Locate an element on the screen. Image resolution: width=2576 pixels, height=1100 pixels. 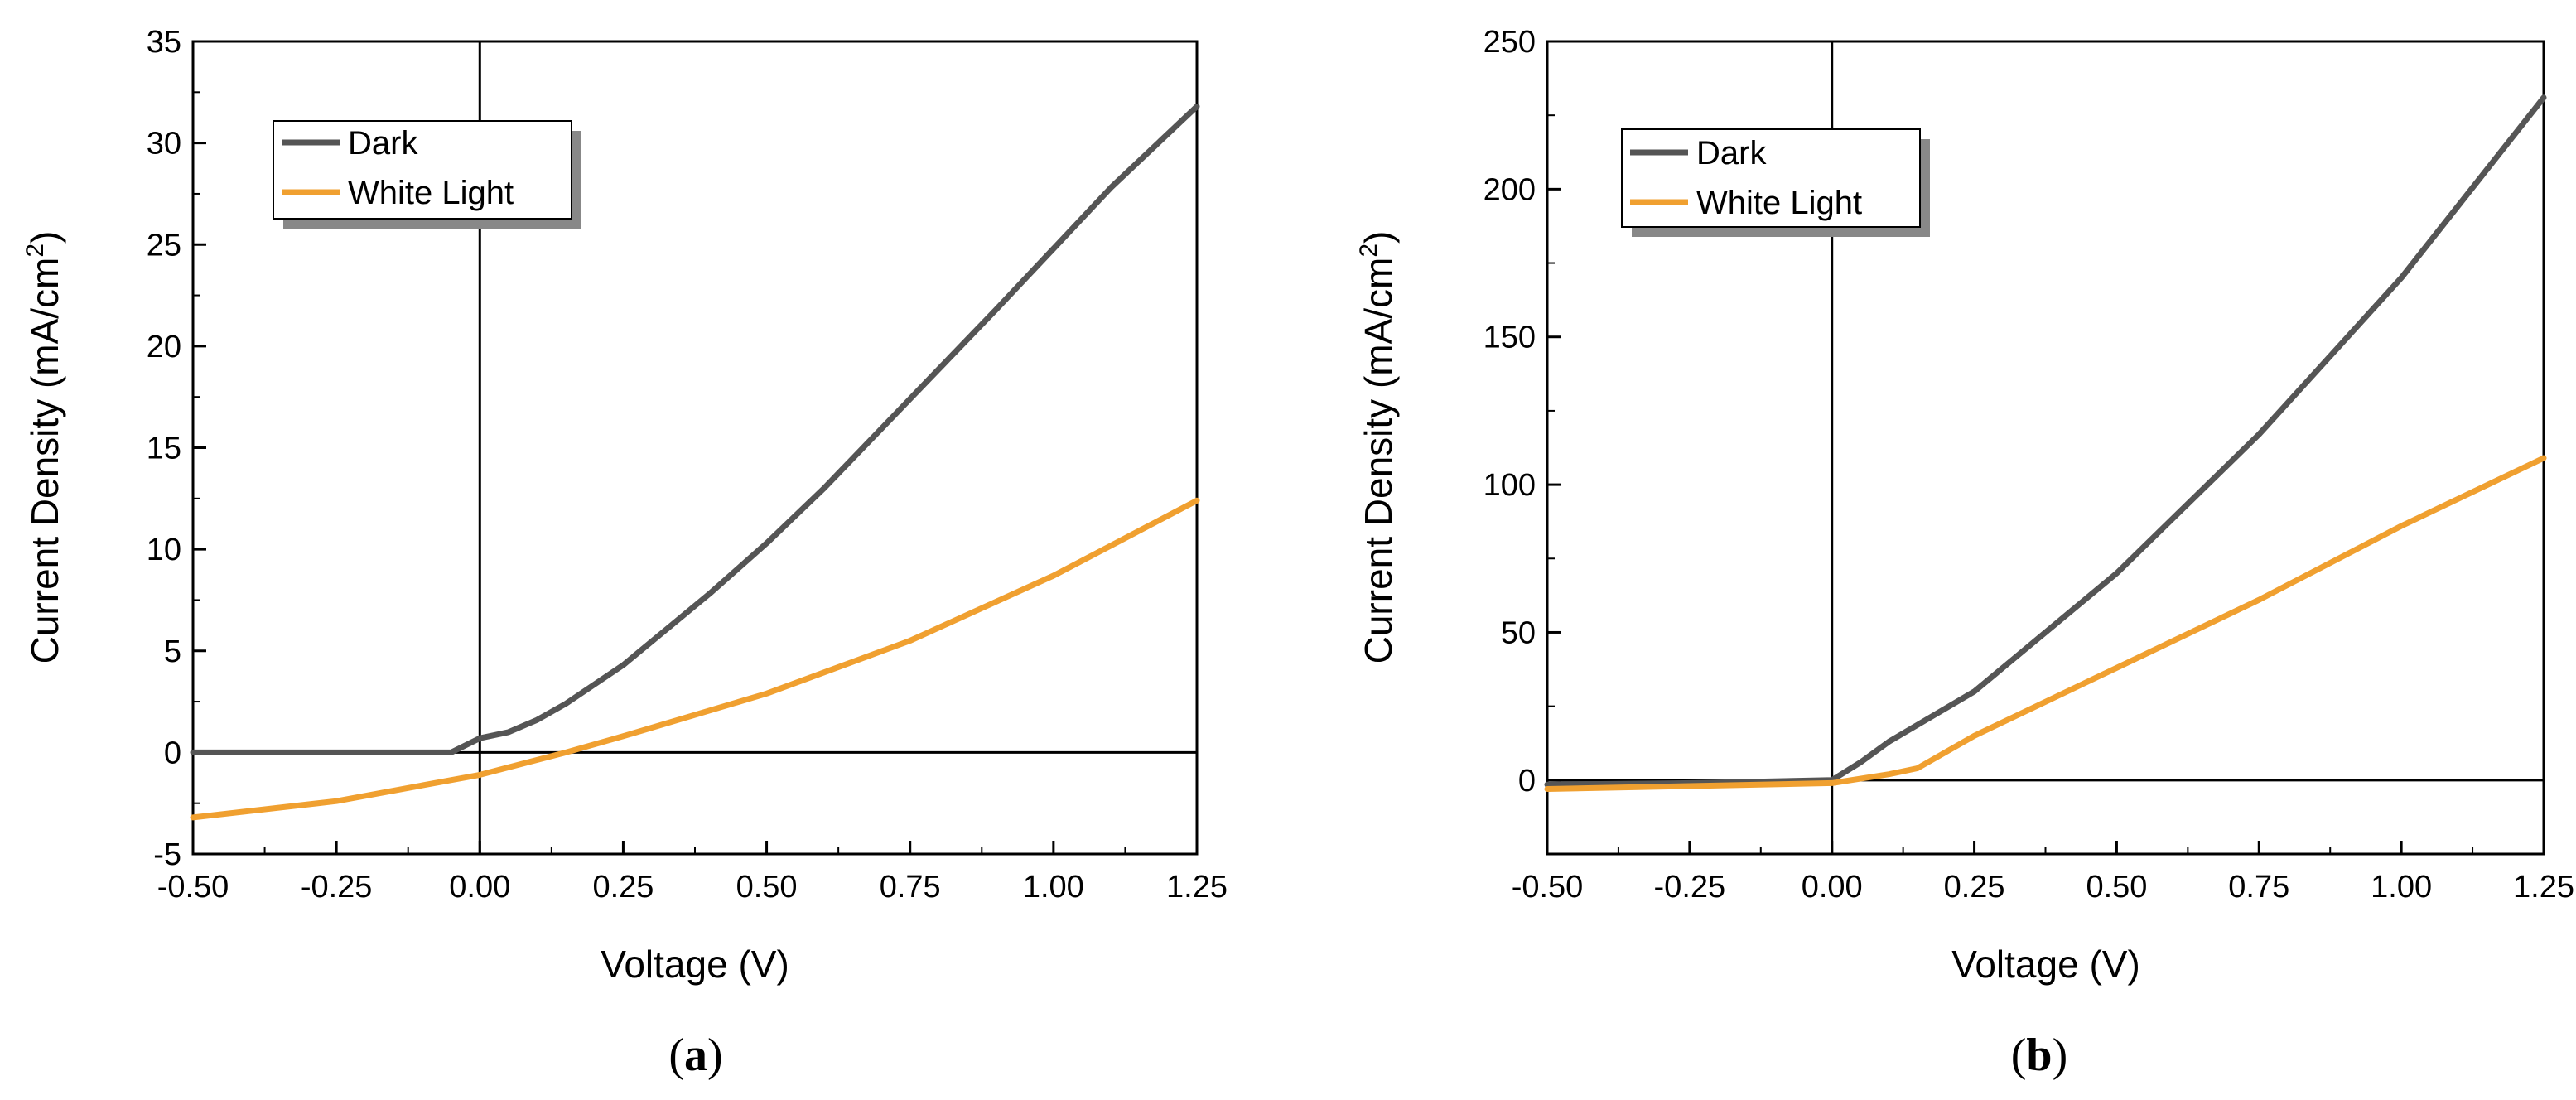
legend-label-light-a: White Light is located at coordinates (431, 193).